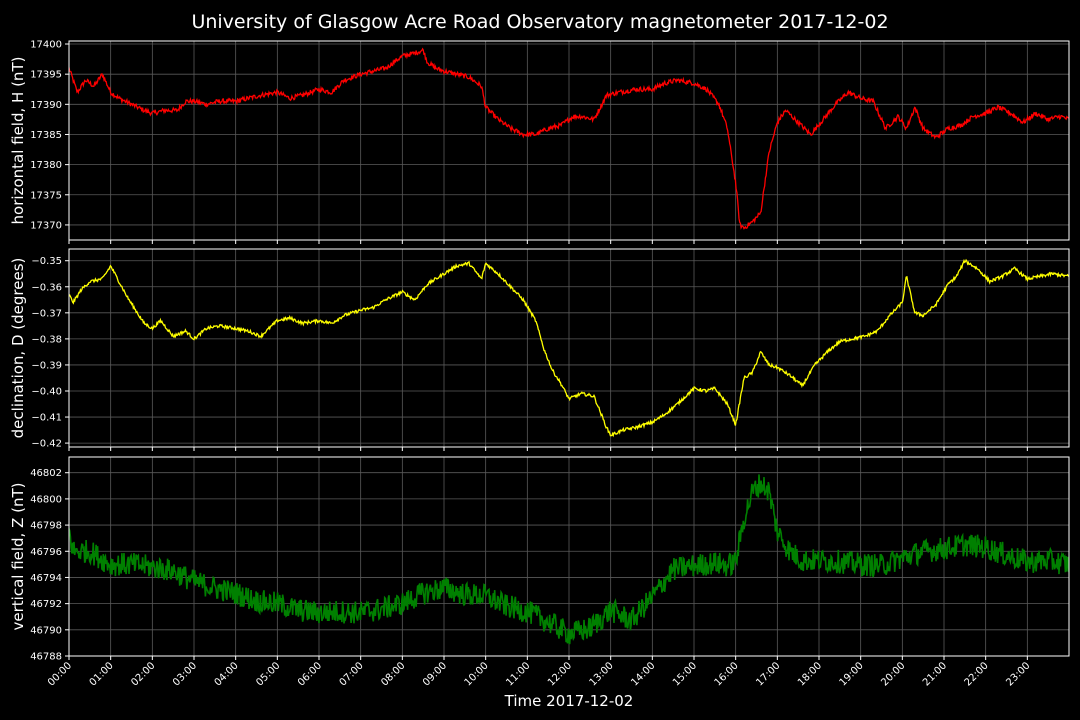 Image resolution: width=1080 pixels, height=720 pixels. Describe the element at coordinates (560, 674) in the screenshot. I see `x-tick-label: 12:00` at that location.